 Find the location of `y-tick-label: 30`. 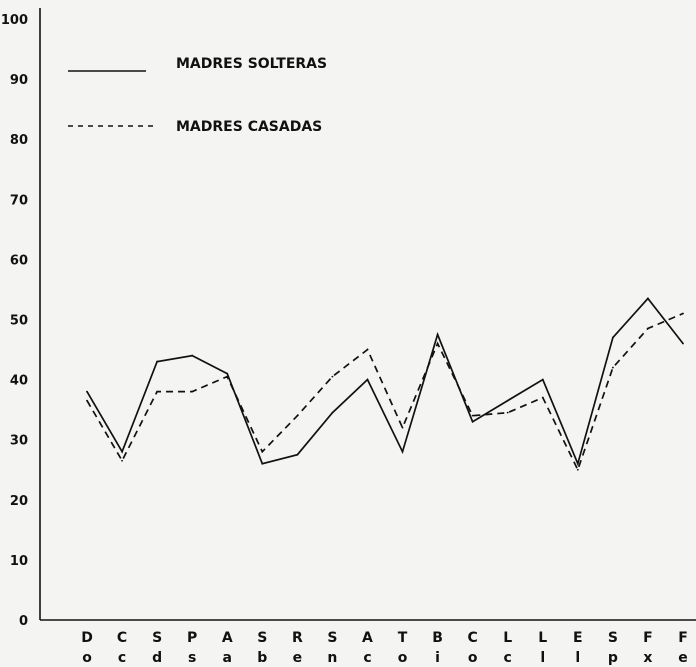

y-tick-label: 30 is located at coordinates (19, 441).